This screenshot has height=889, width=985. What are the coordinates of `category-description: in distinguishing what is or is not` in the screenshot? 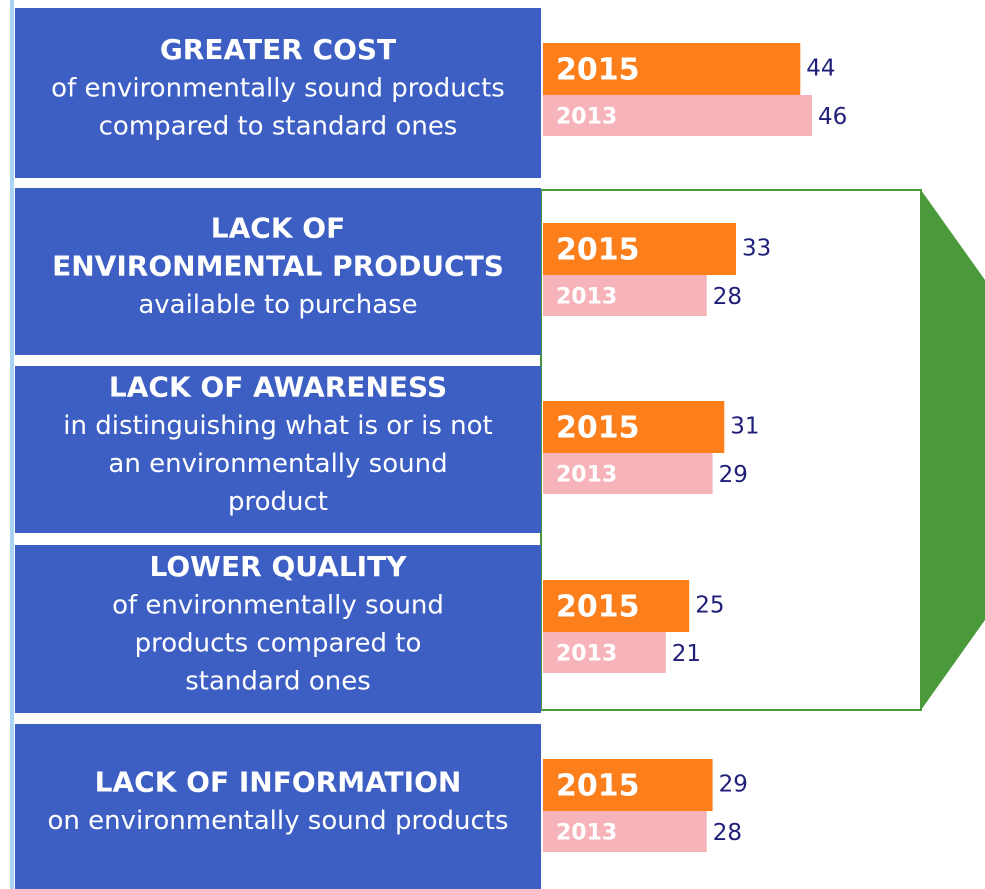 It's located at (277, 426).